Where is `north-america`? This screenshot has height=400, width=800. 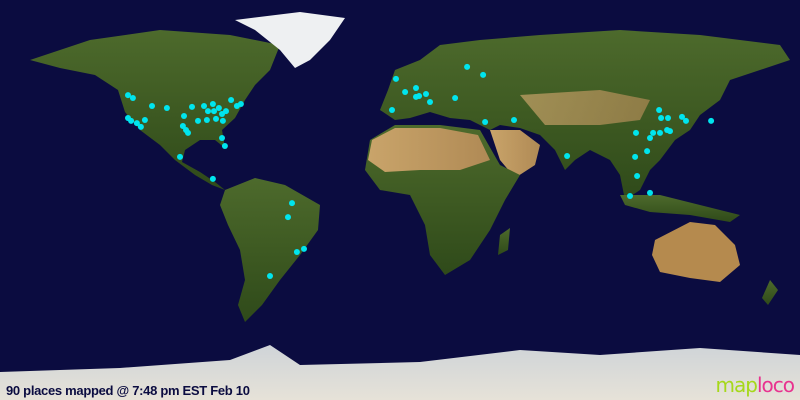 north-america is located at coordinates (155, 110).